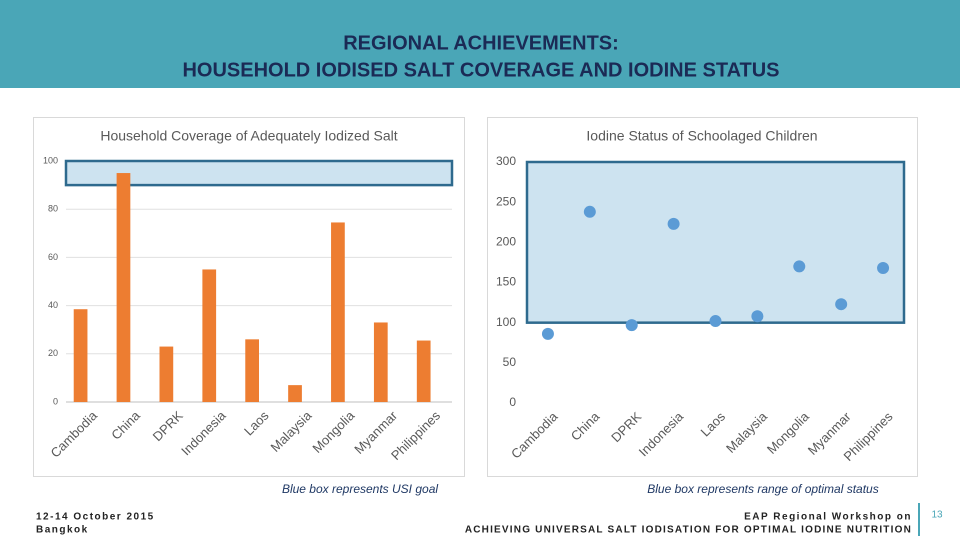 Image resolution: width=960 pixels, height=545 pixels. I want to click on chart-title: Iodine Status of Schoolaged Children, so click(701, 136).